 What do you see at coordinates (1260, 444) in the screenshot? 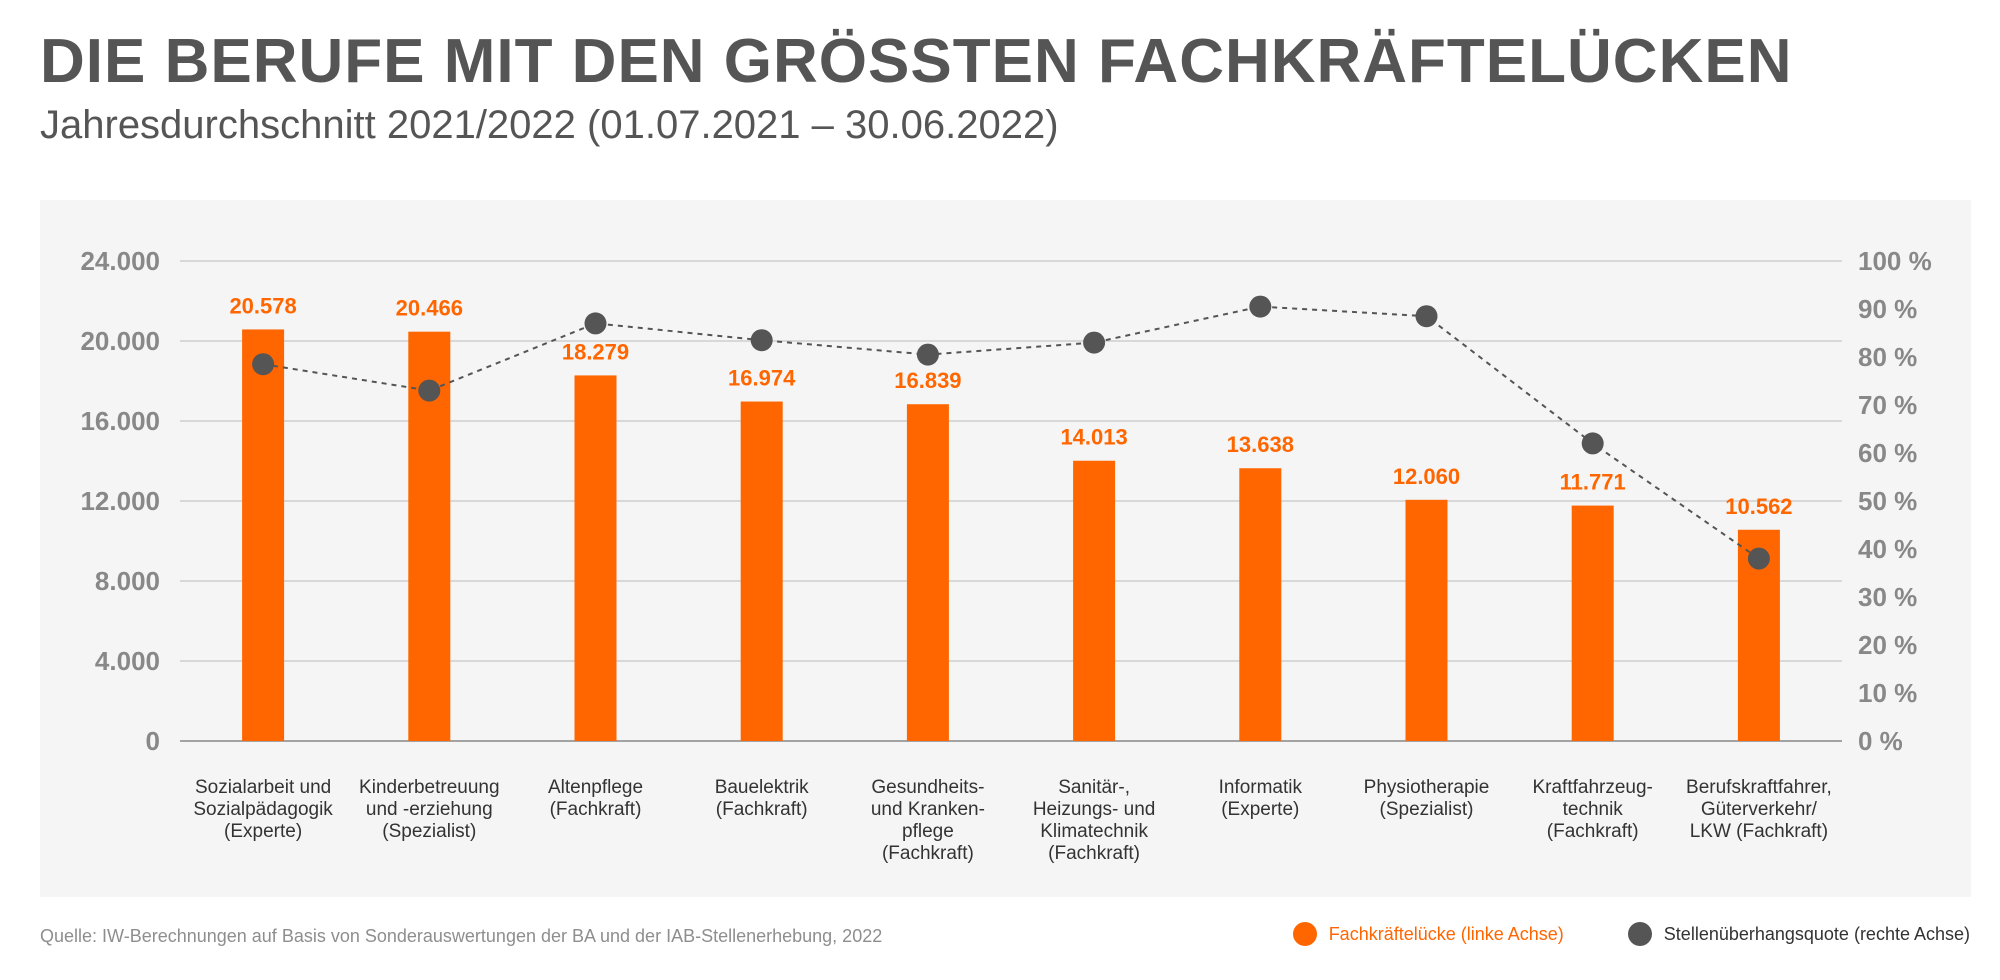
I see `bar-value-label: 13.638` at bounding box center [1260, 444].